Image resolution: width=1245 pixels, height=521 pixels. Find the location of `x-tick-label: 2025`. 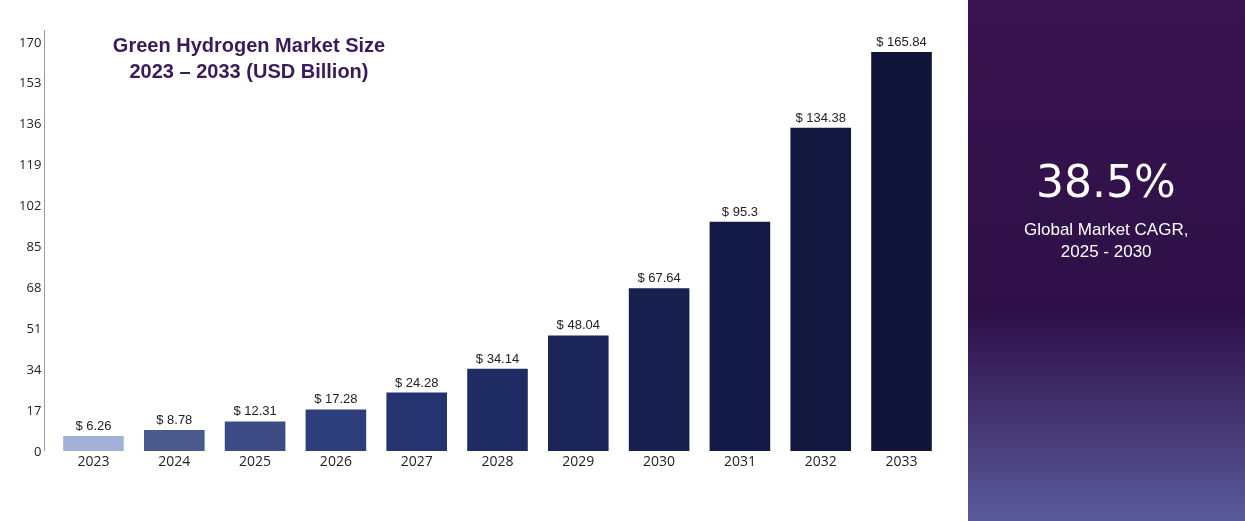

x-tick-label: 2025 is located at coordinates (255, 460).